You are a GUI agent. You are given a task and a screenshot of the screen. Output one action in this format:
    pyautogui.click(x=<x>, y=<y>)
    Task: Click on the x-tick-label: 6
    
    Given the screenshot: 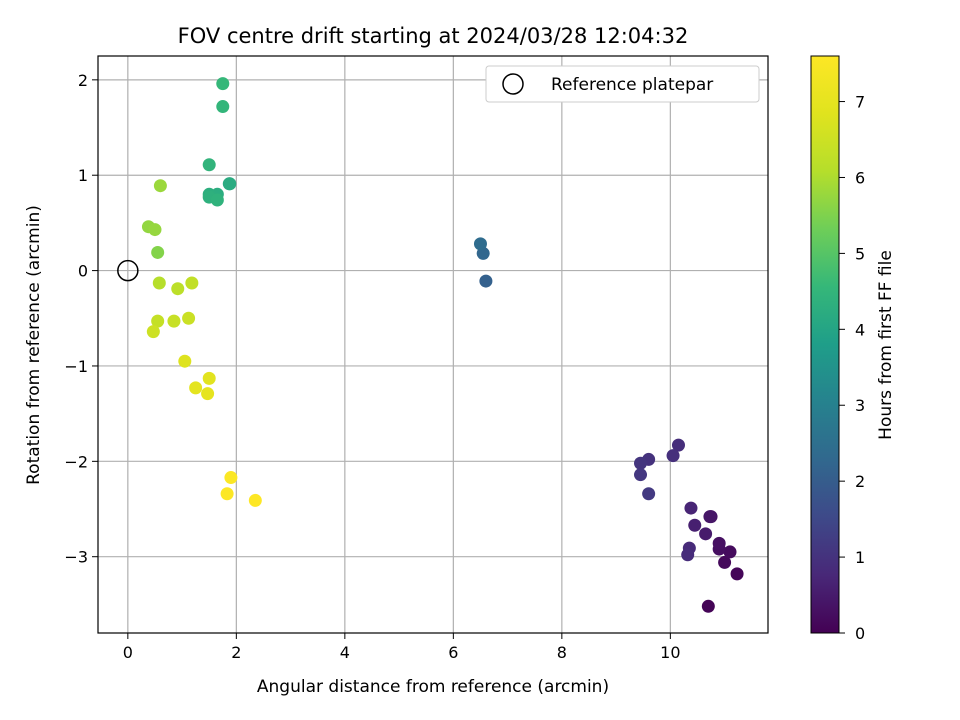 What is the action you would take?
    pyautogui.click(x=453, y=652)
    